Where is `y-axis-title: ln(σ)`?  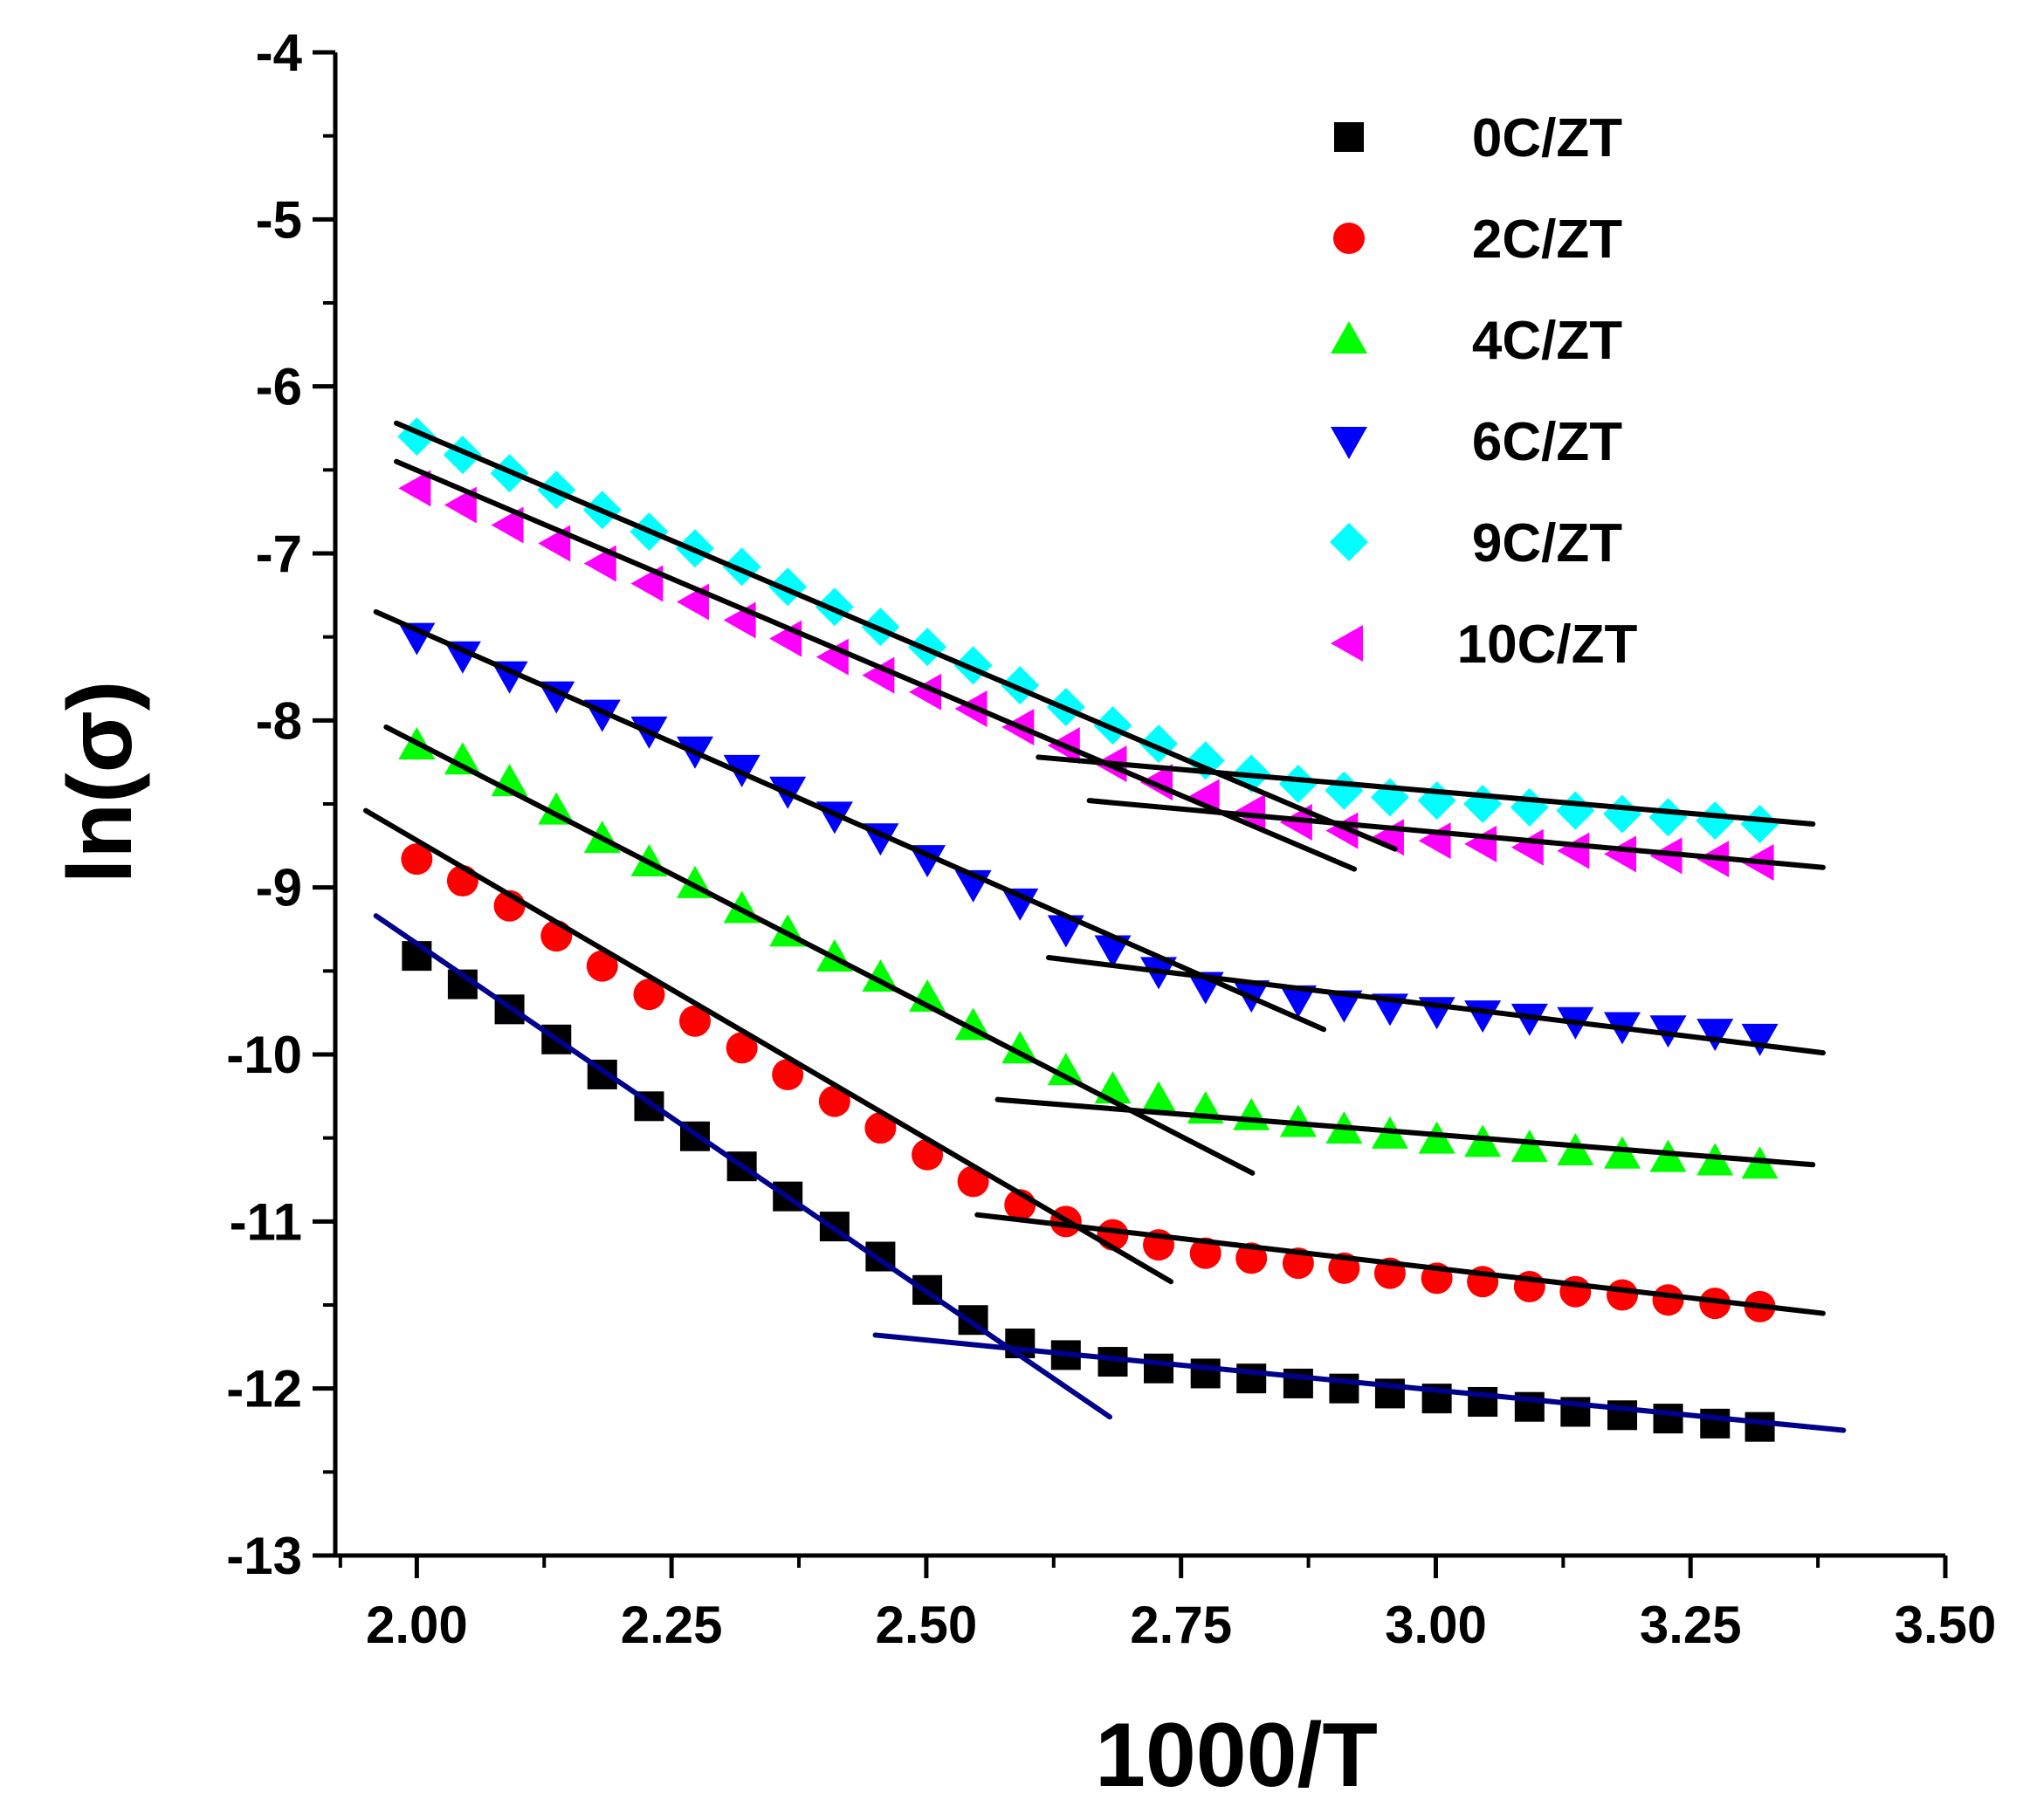 y-axis-title: ln(σ) is located at coordinates (100, 782).